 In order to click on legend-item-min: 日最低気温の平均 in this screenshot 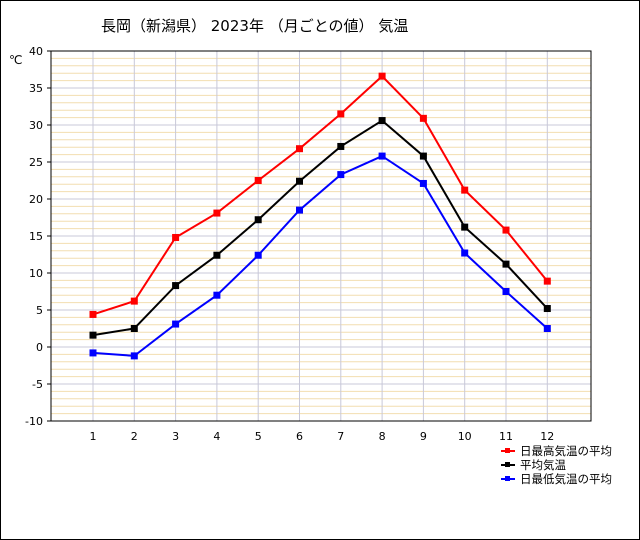, I will do `click(556, 479)`.